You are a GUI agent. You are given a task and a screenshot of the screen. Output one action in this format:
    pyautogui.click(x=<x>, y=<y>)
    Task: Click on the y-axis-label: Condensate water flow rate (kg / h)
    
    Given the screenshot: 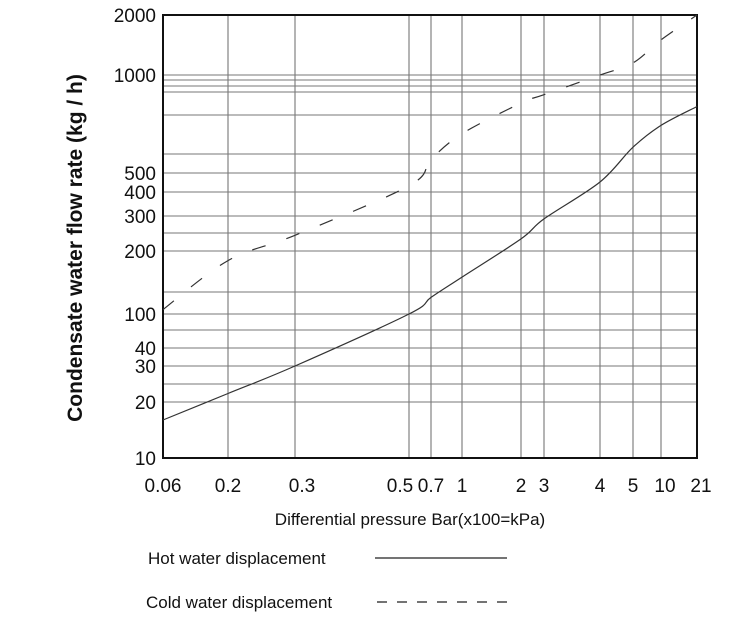 What is the action you would take?
    pyautogui.click(x=75, y=248)
    